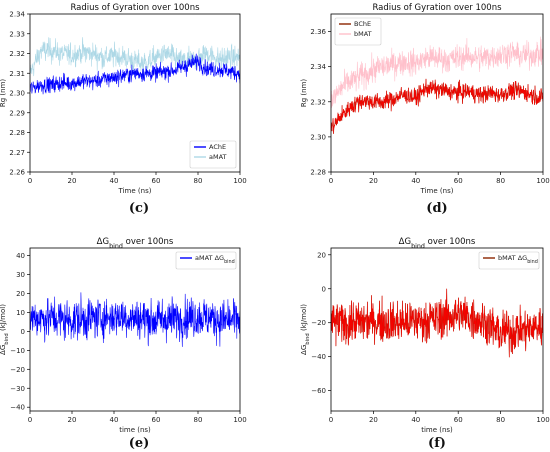  I want to click on legend-label: bMAT ΔGbind, so click(518, 259).